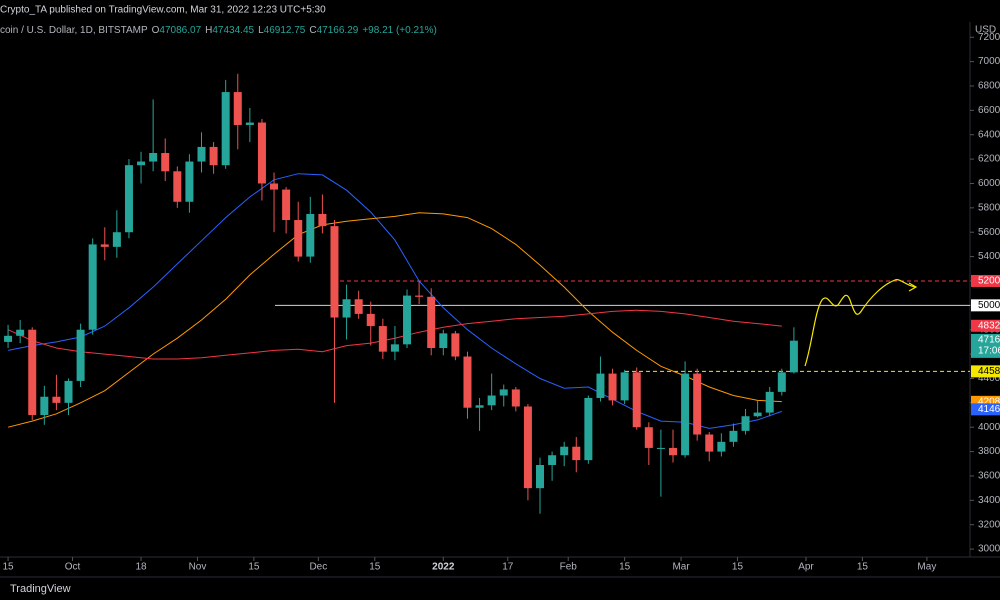 Image resolution: width=1000 pixels, height=600 pixels. Describe the element at coordinates (141, 567) in the screenshot. I see `x-tick-label: 18` at that location.